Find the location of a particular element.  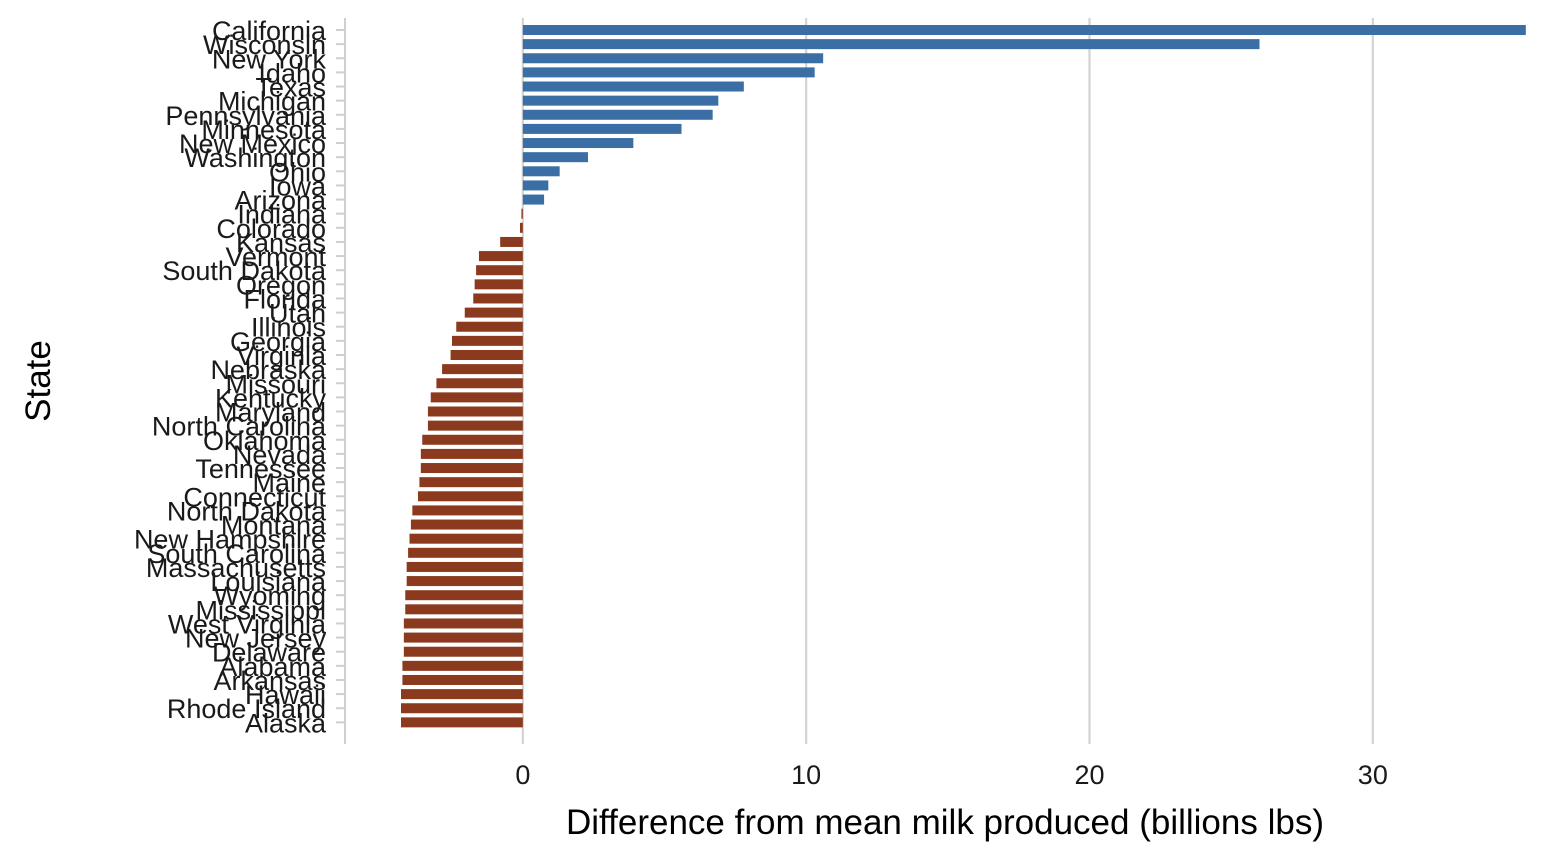

y-tick-label: Kentucky is located at coordinates (271, 398).